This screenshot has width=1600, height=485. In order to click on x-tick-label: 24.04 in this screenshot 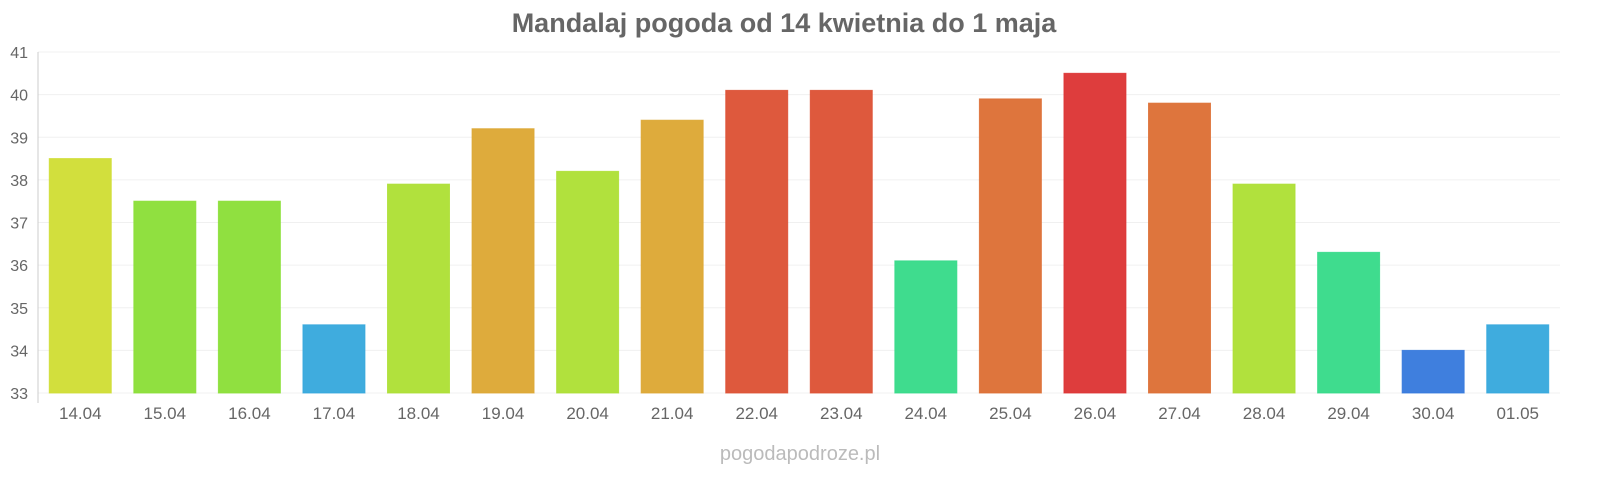, I will do `click(926, 413)`.